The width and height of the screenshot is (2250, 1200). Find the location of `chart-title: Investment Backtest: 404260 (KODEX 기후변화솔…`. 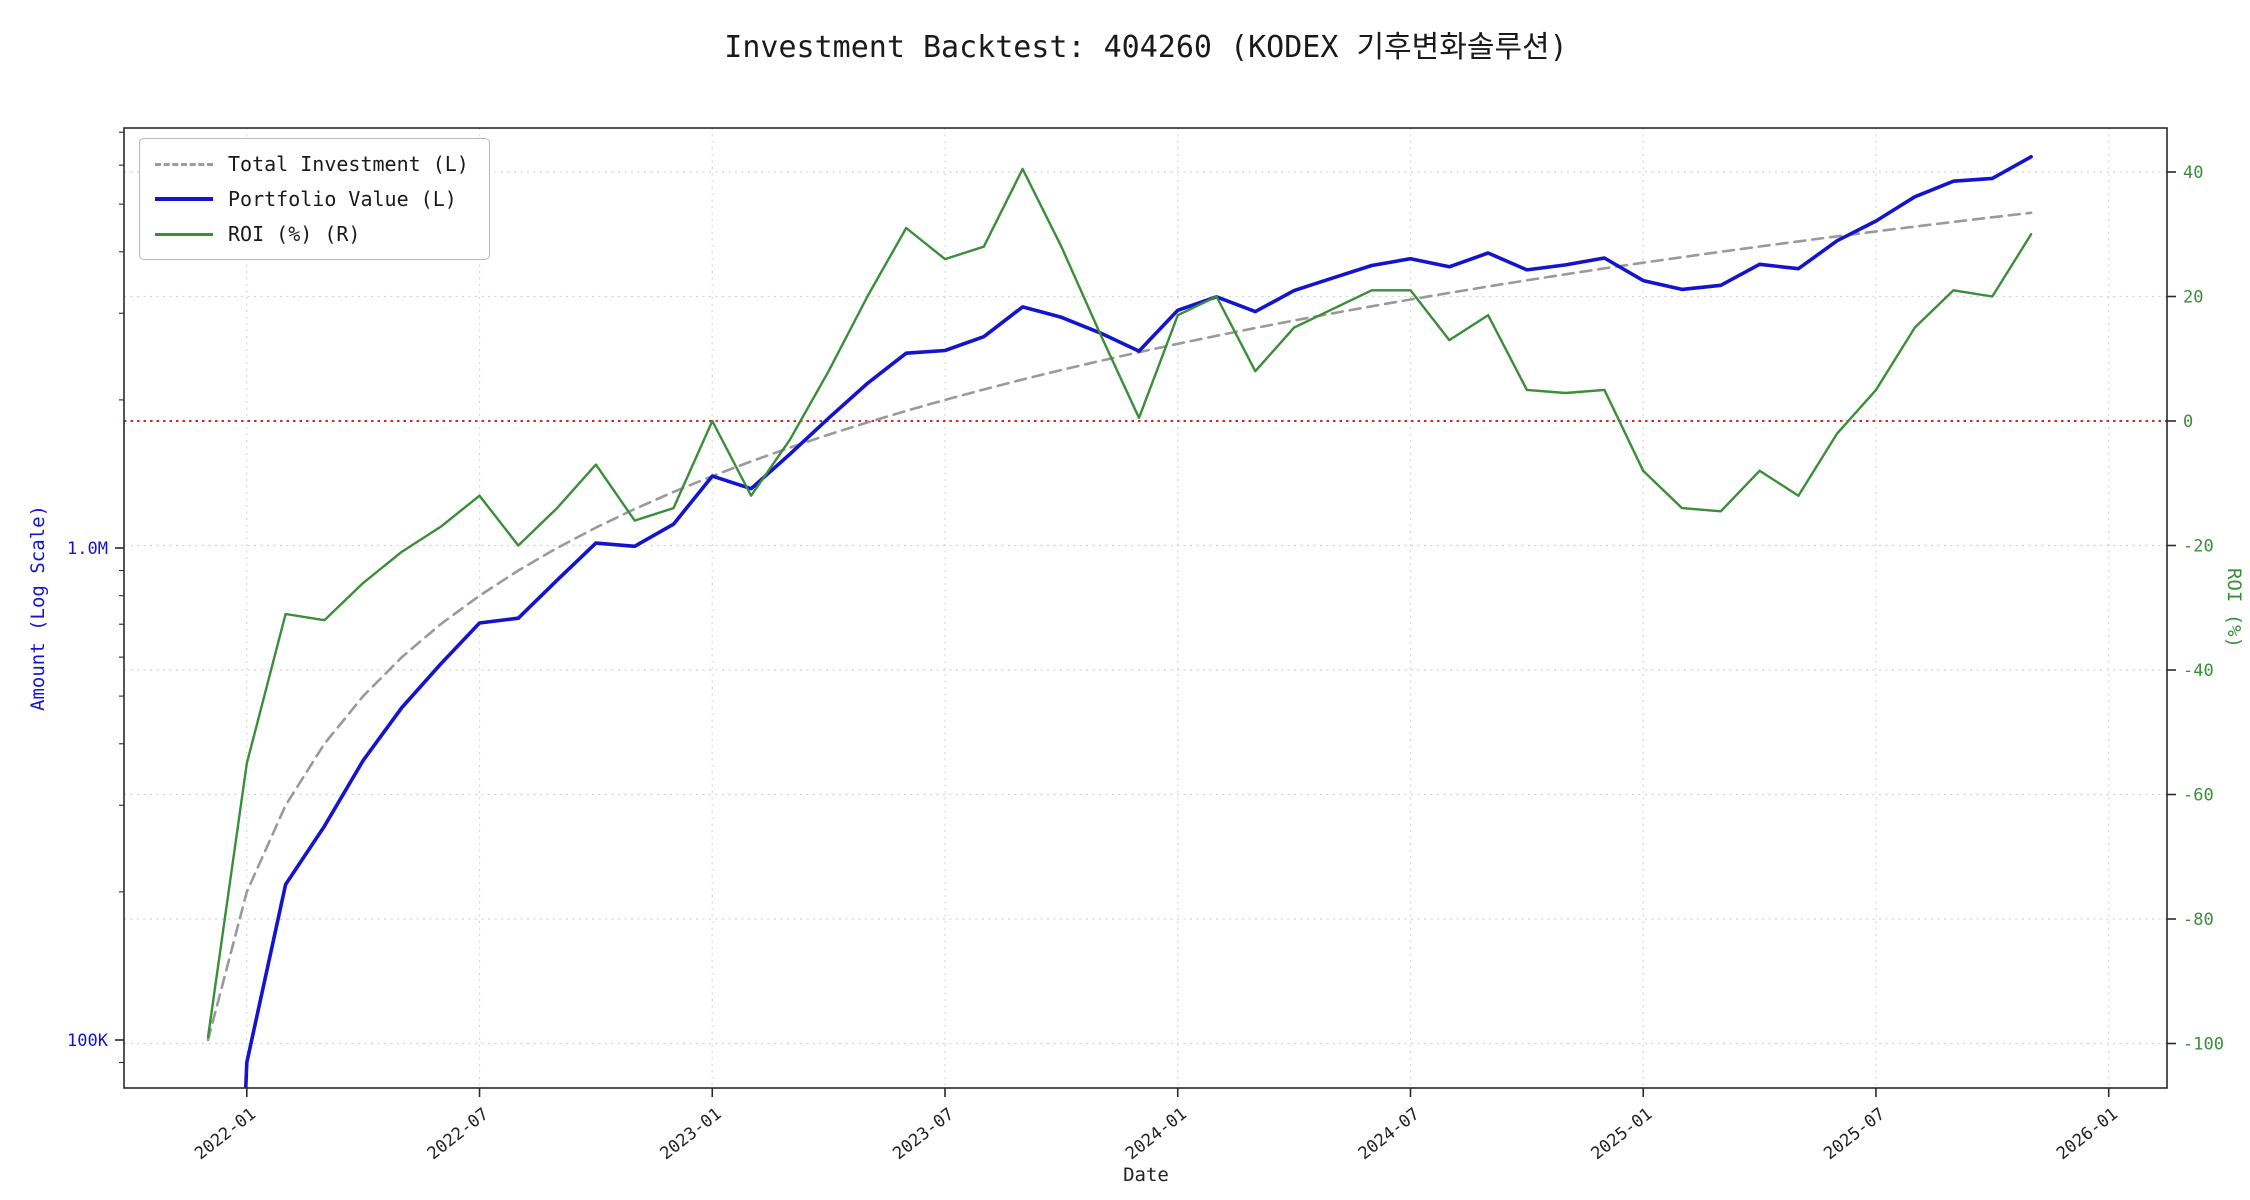

chart-title: Investment Backtest: 404260 (KODEX 기후변화솔… is located at coordinates (1146, 47).